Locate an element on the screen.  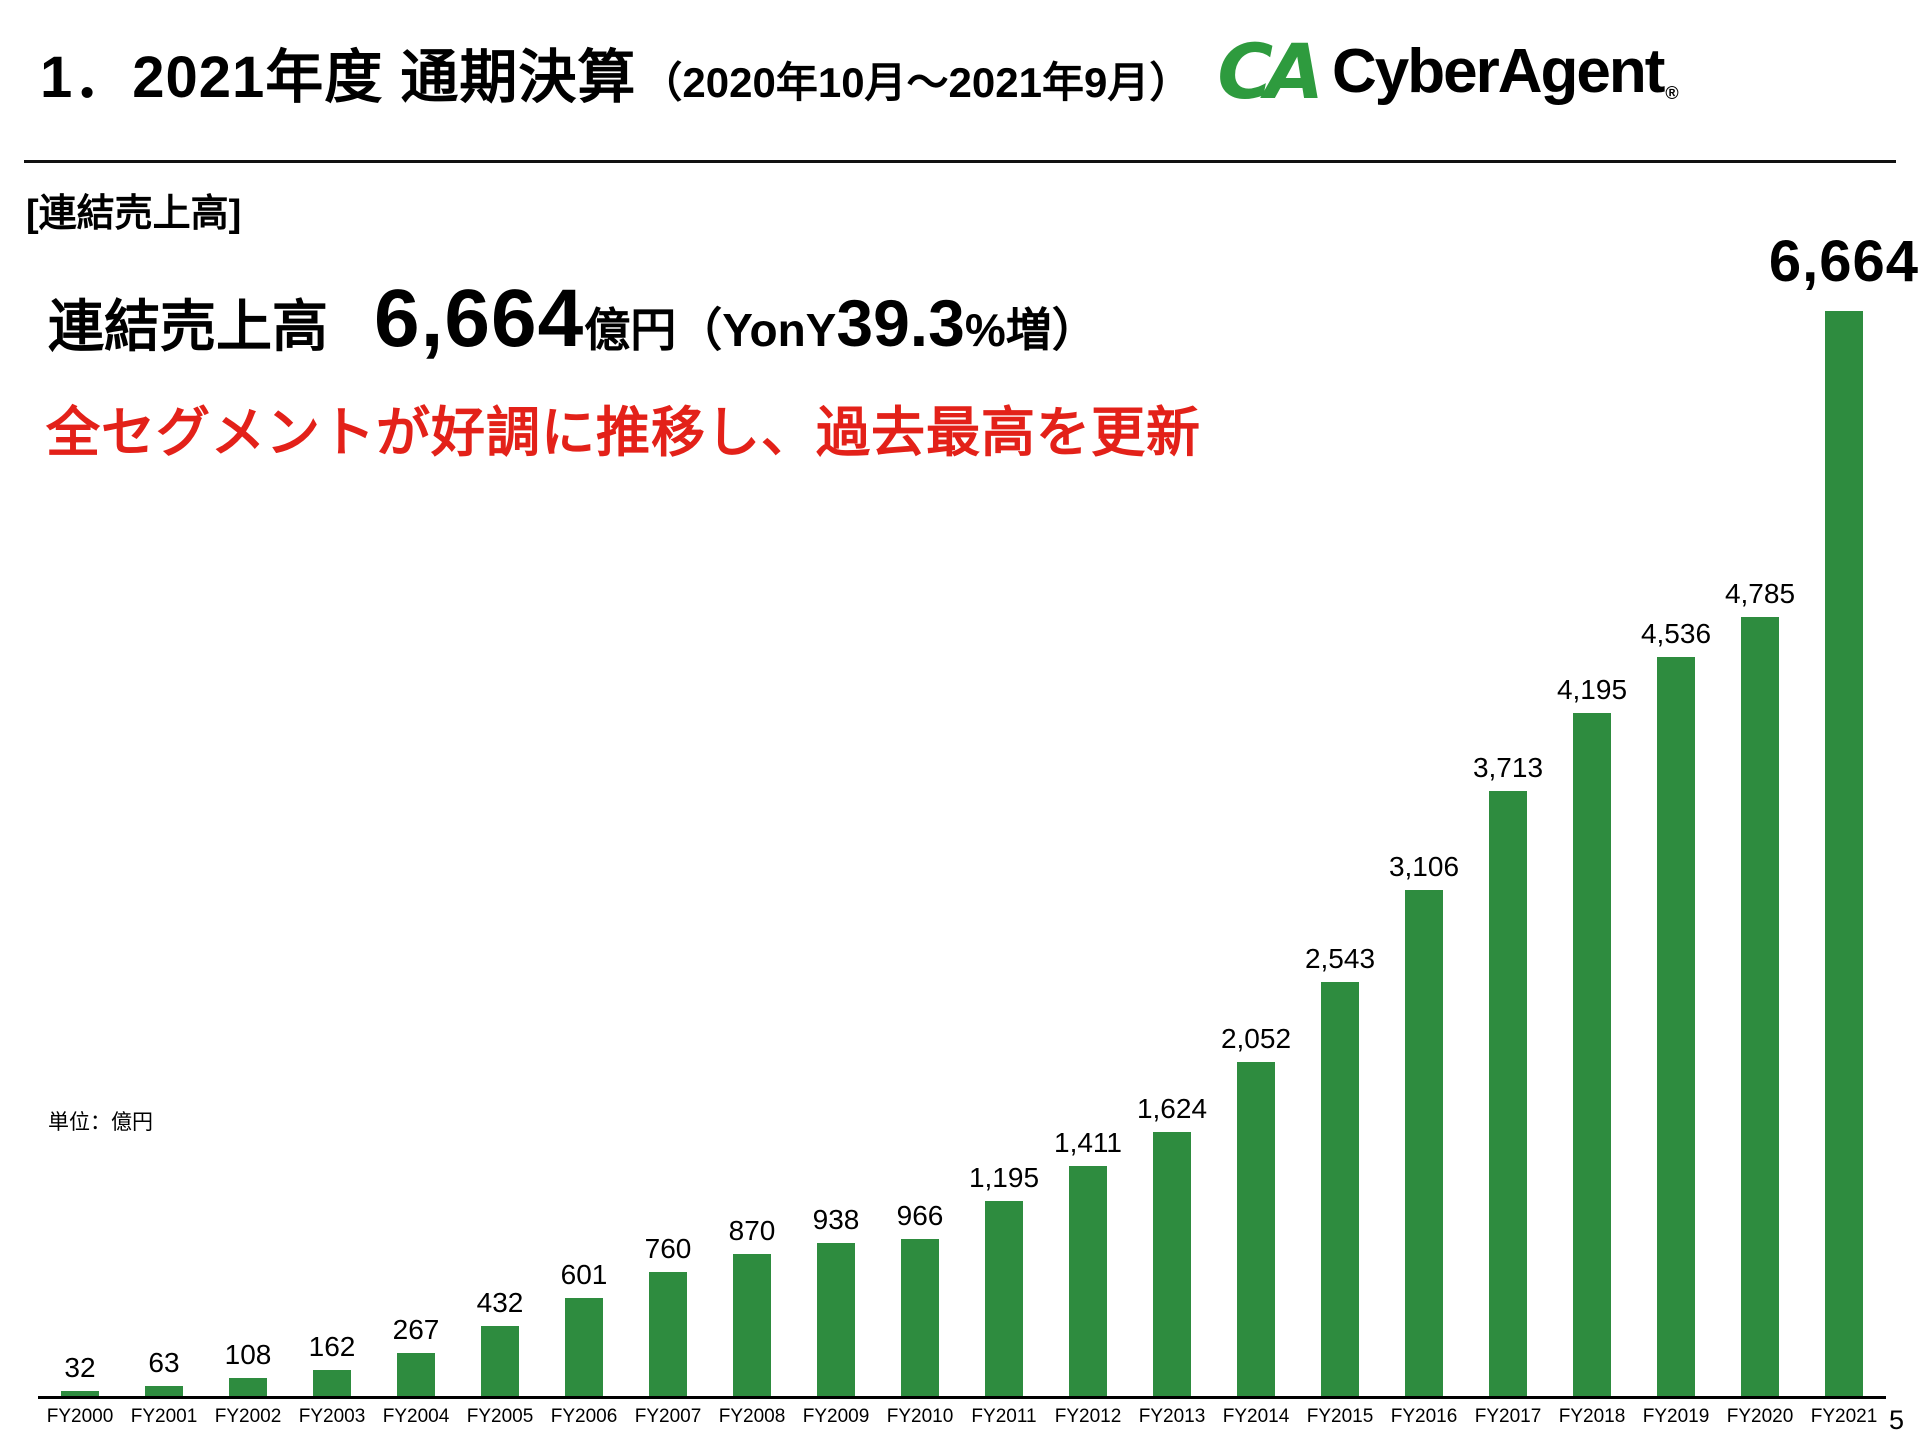
chart-column: 760 is located at coordinates (668, 1314).